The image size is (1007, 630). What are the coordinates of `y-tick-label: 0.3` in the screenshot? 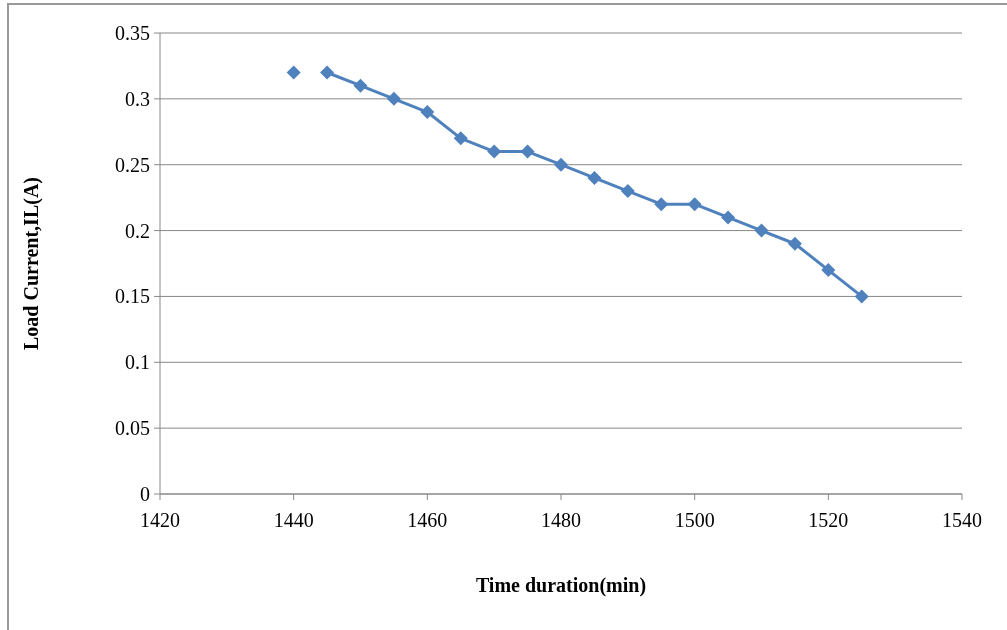 It's located at (137, 98).